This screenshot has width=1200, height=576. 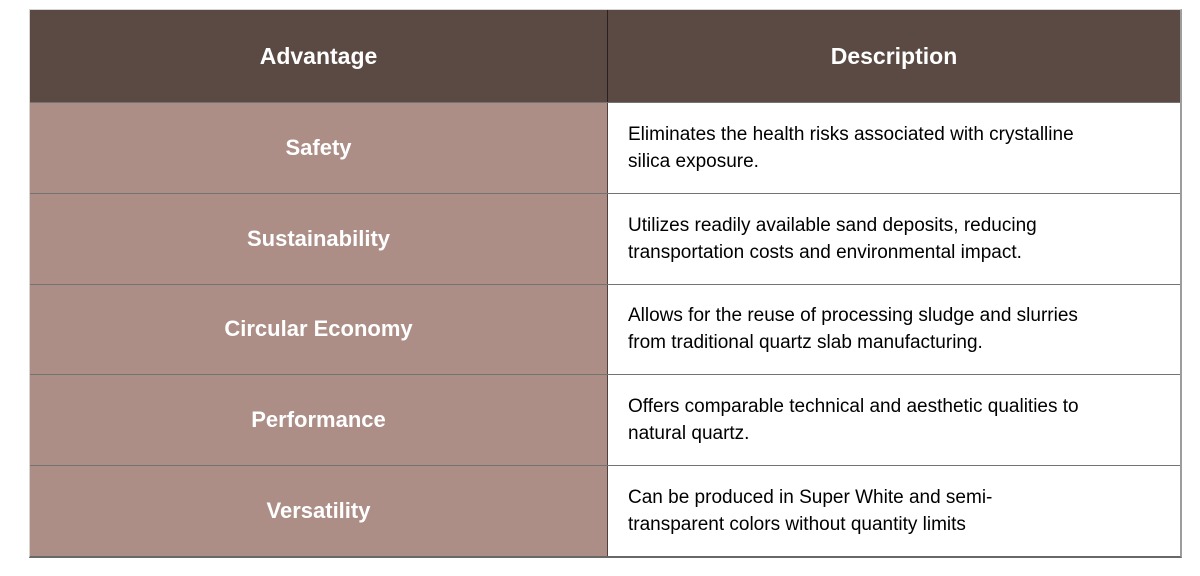 I want to click on column-header-description: Description, so click(x=894, y=56).